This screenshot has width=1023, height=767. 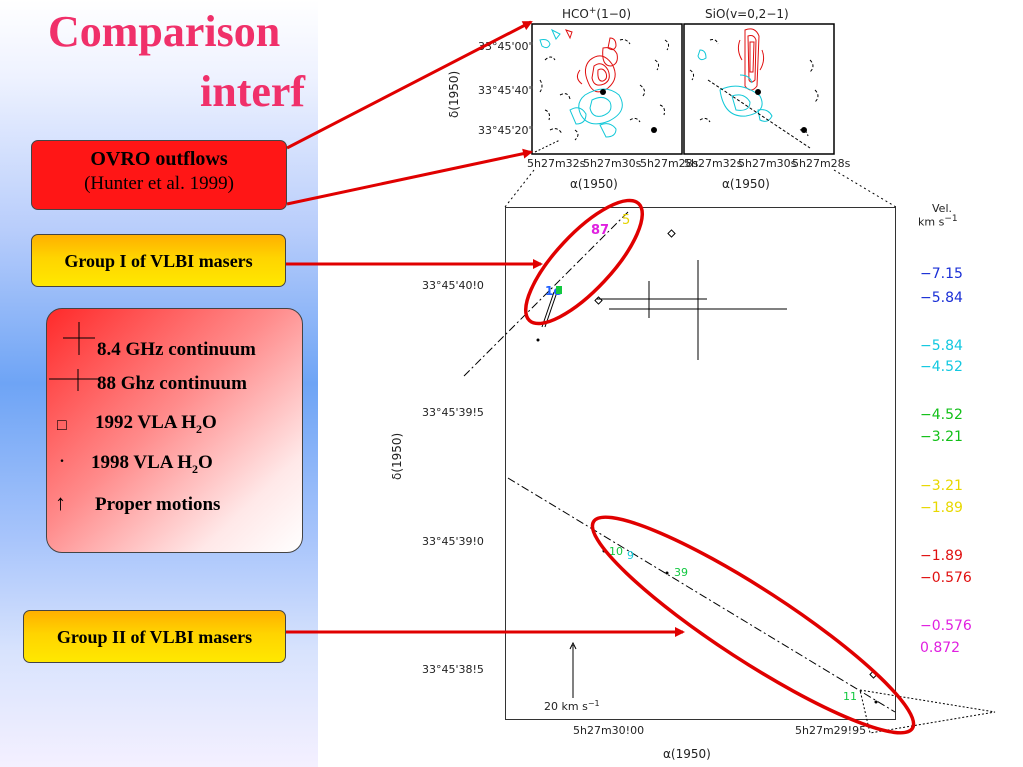 What do you see at coordinates (746, 184) in the screenshot?
I see `top-right-xlabel: α(1950)` at bounding box center [746, 184].